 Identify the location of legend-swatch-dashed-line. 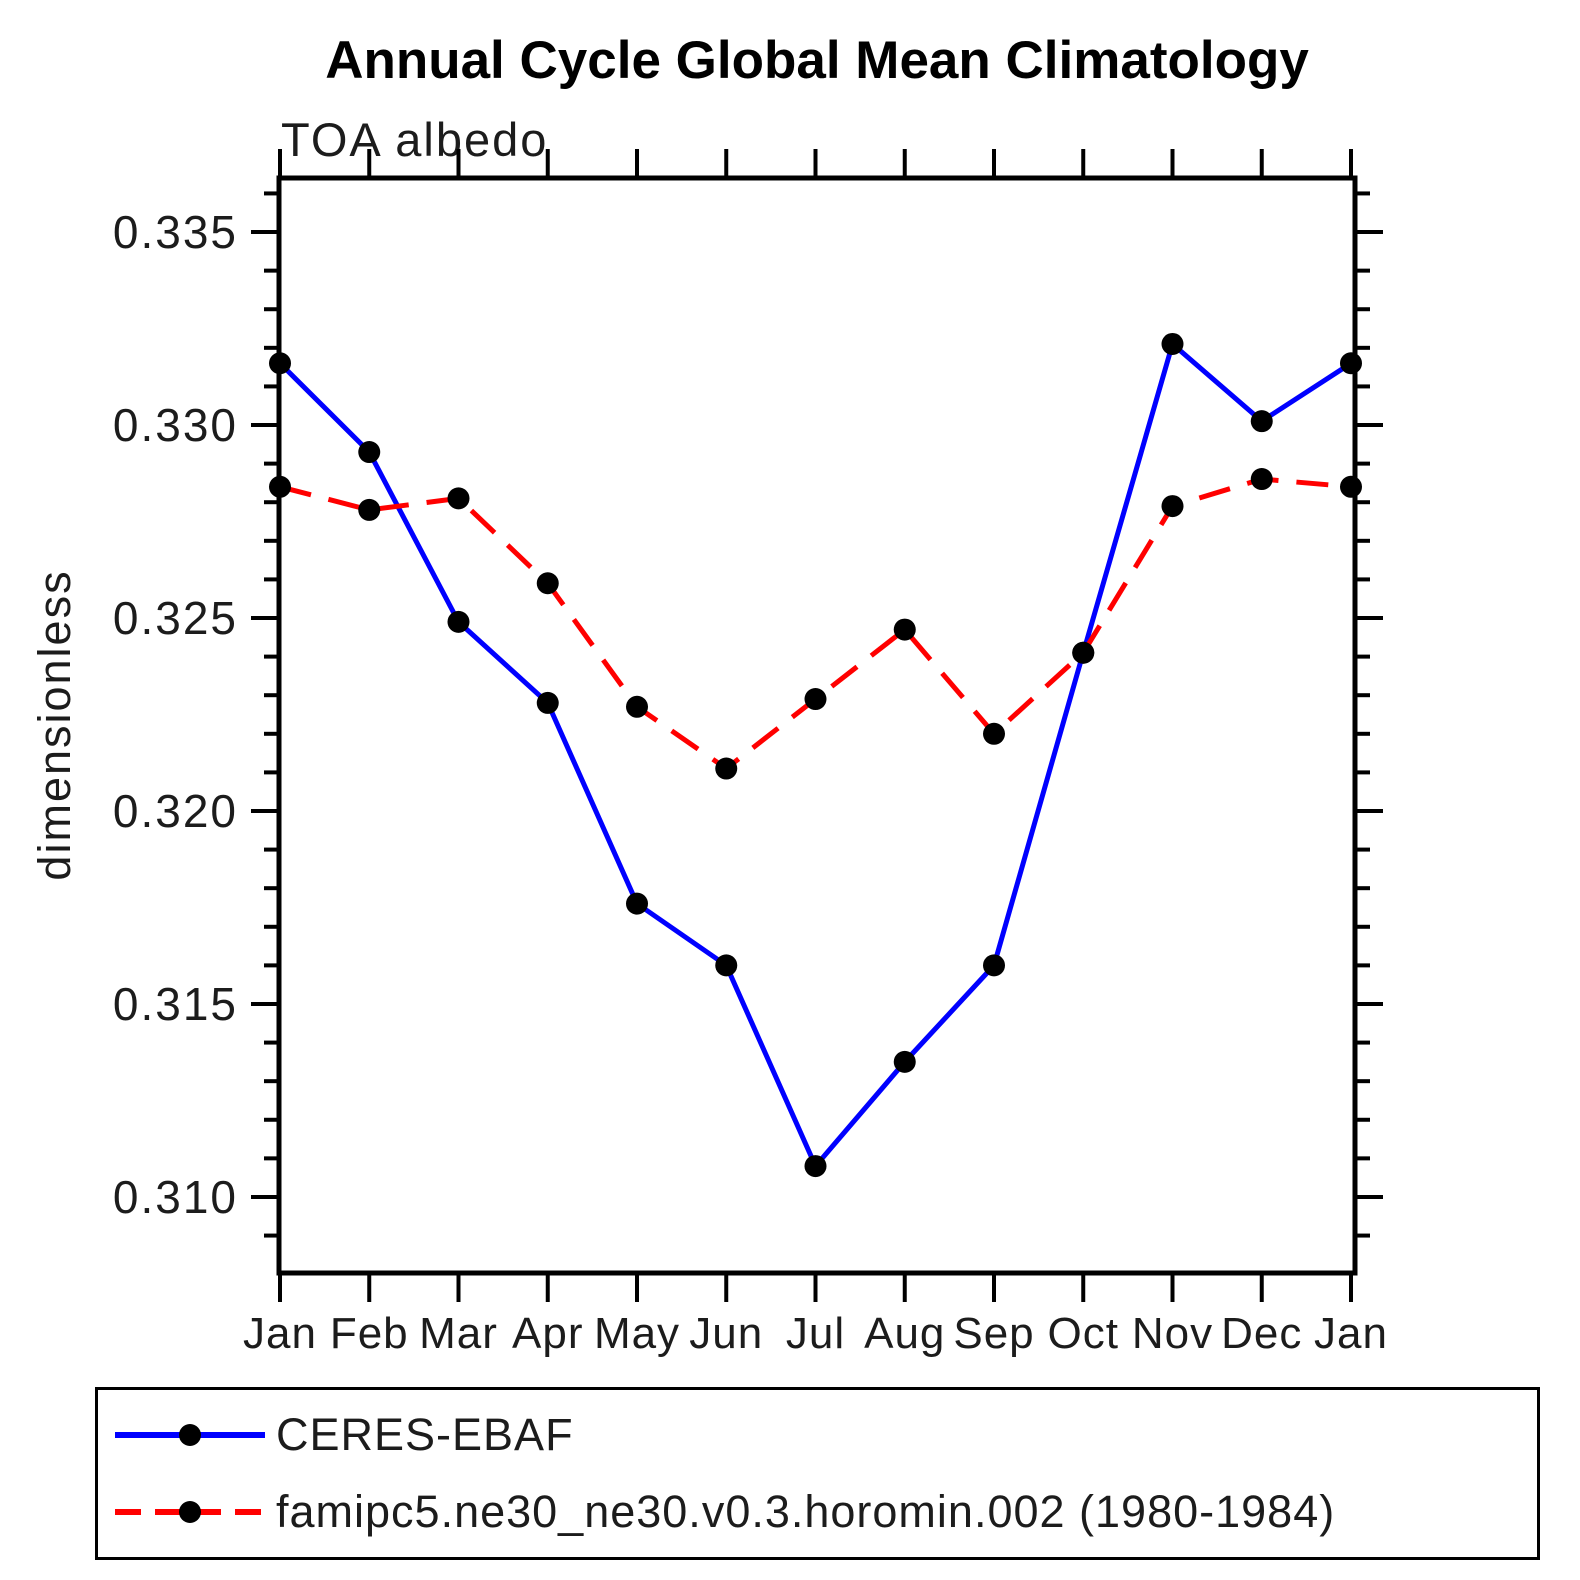
(190, 1512).